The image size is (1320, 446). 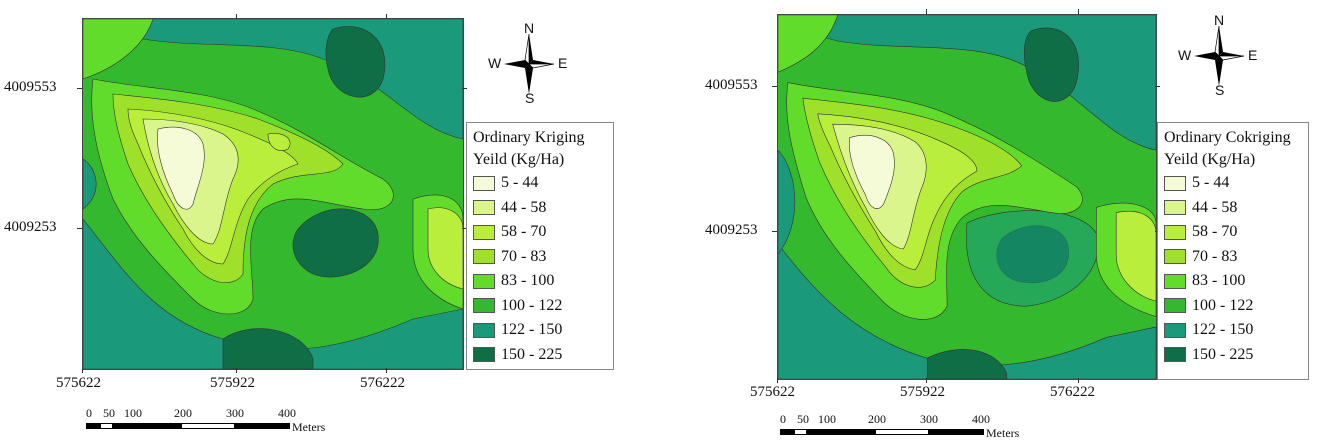 I want to click on legend-item: 150 - 225, so click(x=1234, y=355).